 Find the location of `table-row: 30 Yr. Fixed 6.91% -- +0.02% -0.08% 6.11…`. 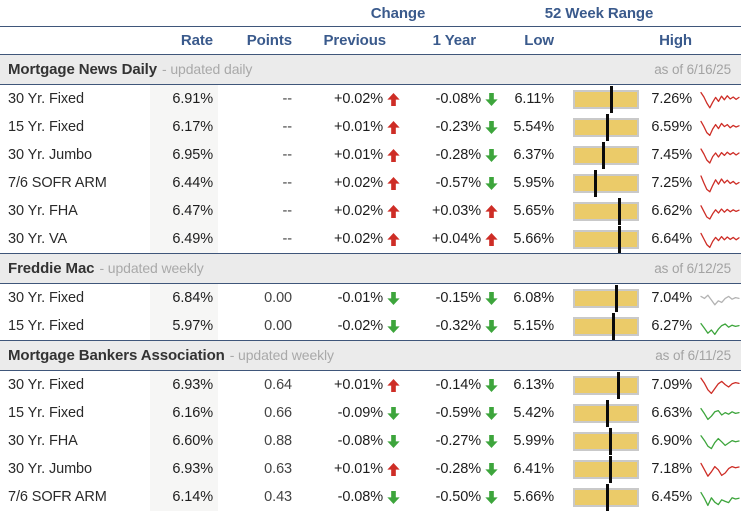

table-row: 30 Yr. Fixed 6.91% -- +0.02% -0.08% 6.11… is located at coordinates (370, 99).